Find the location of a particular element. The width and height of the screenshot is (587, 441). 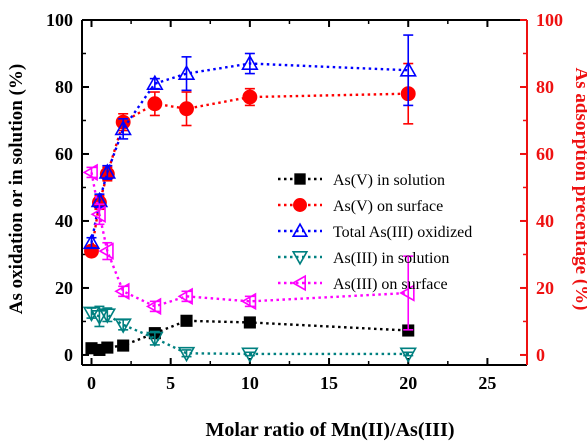

y2-tick-label: 20 is located at coordinates (545, 288).